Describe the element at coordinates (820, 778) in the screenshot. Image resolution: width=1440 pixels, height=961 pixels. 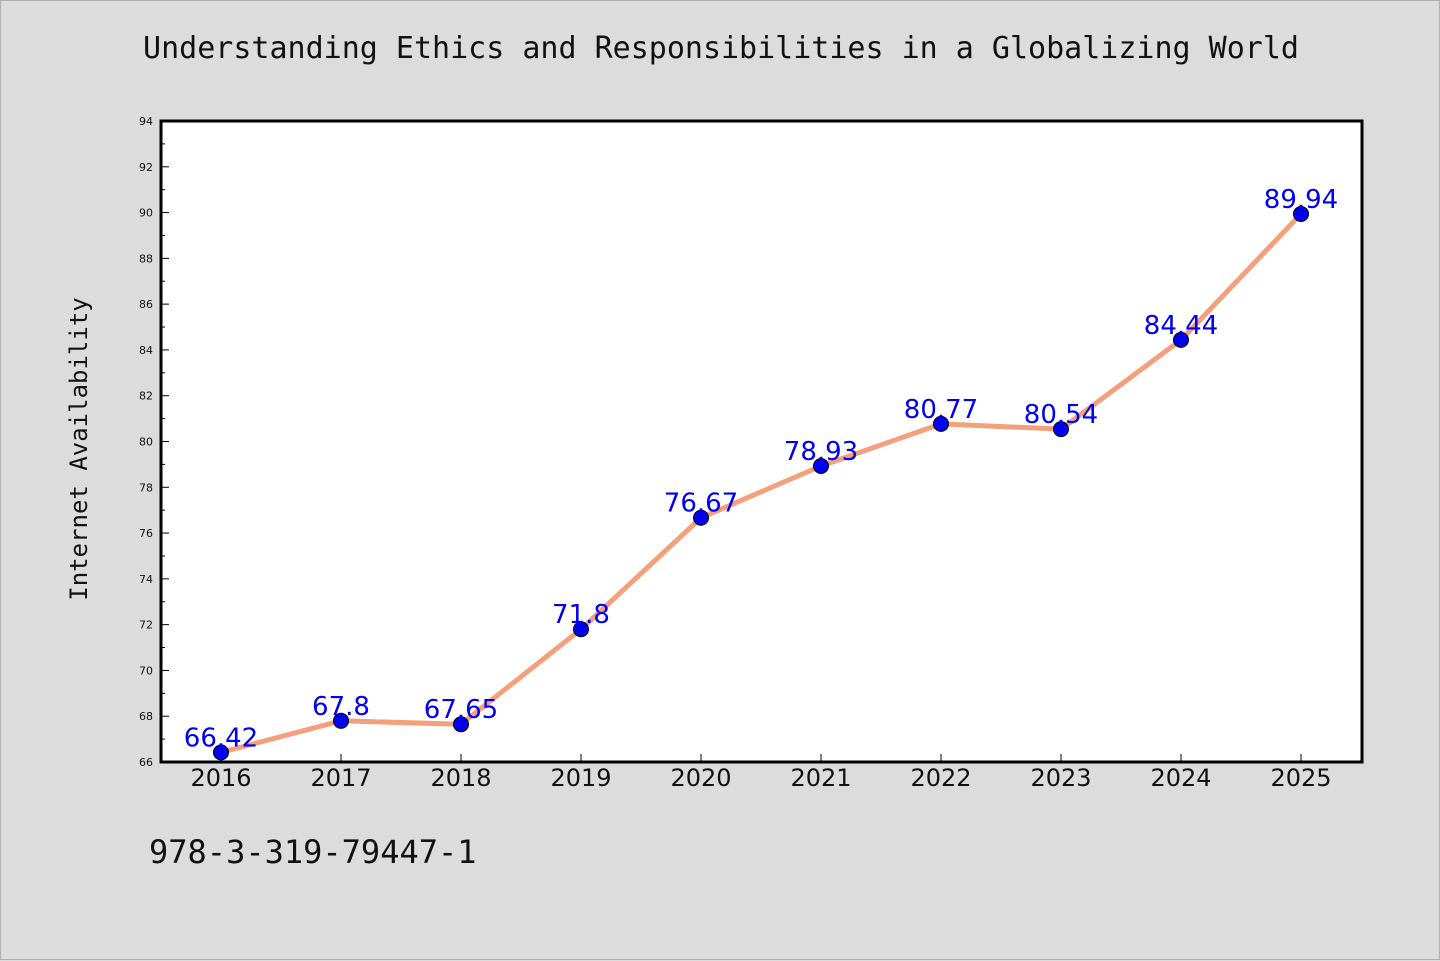
I see `x-tick-label: 2021` at that location.